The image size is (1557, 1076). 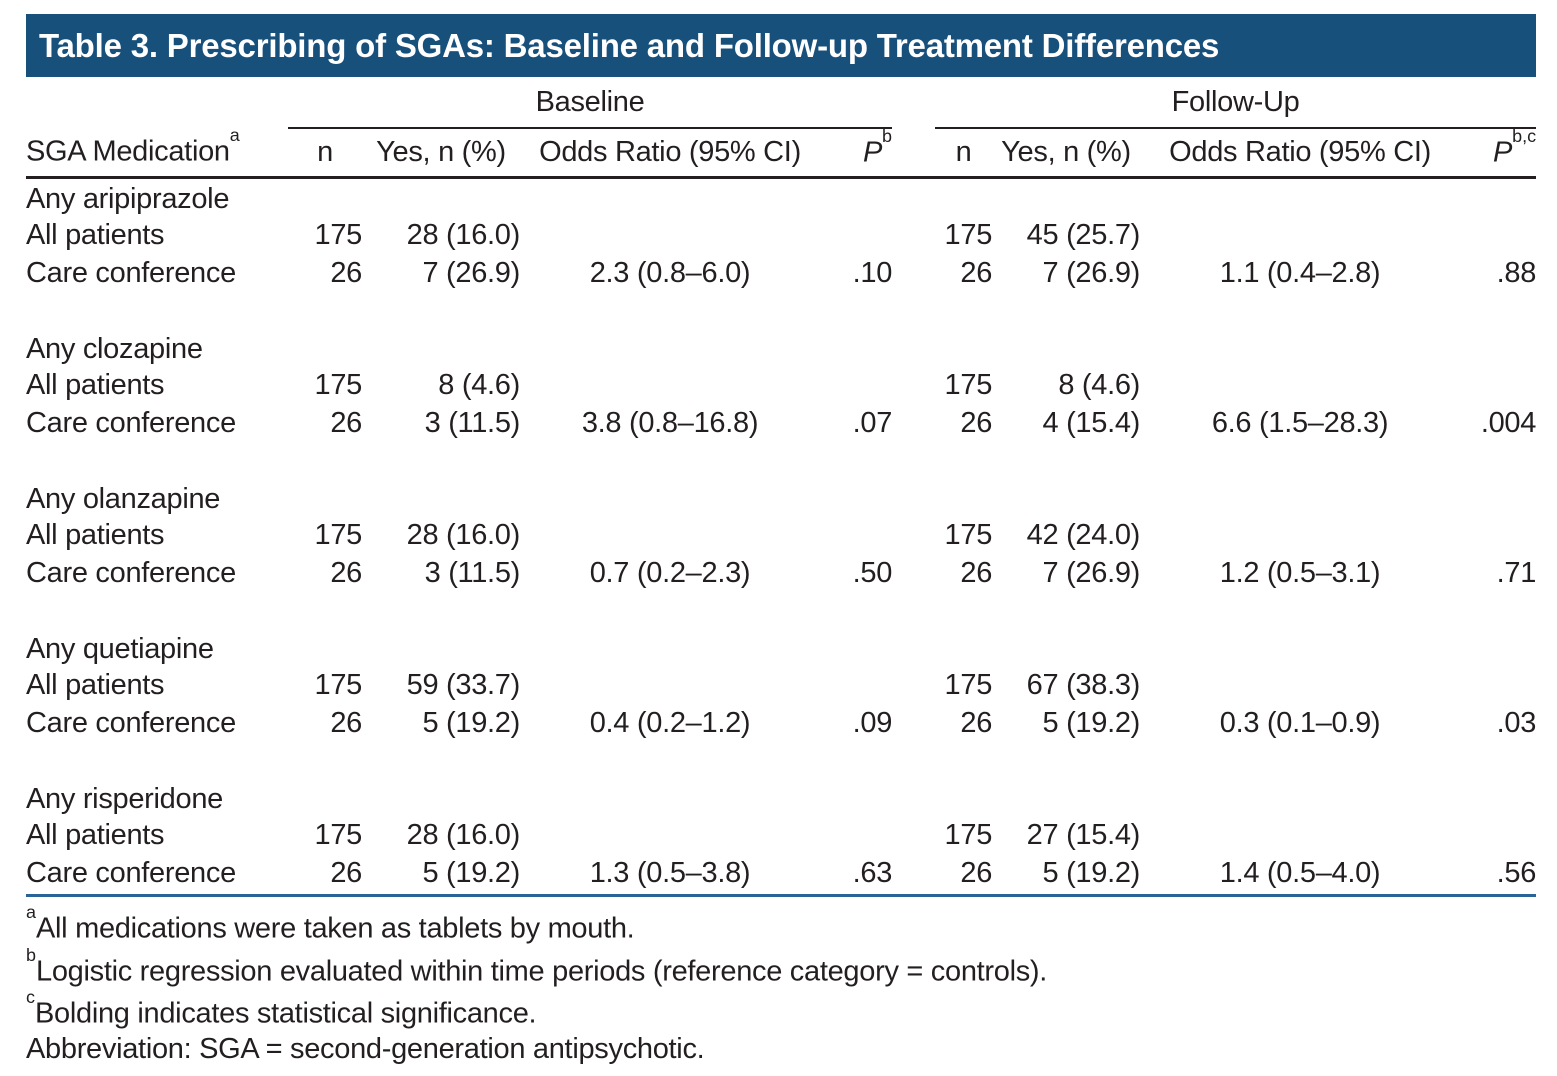 What do you see at coordinates (872, 422) in the screenshot?
I see `cell-p-value: .07` at bounding box center [872, 422].